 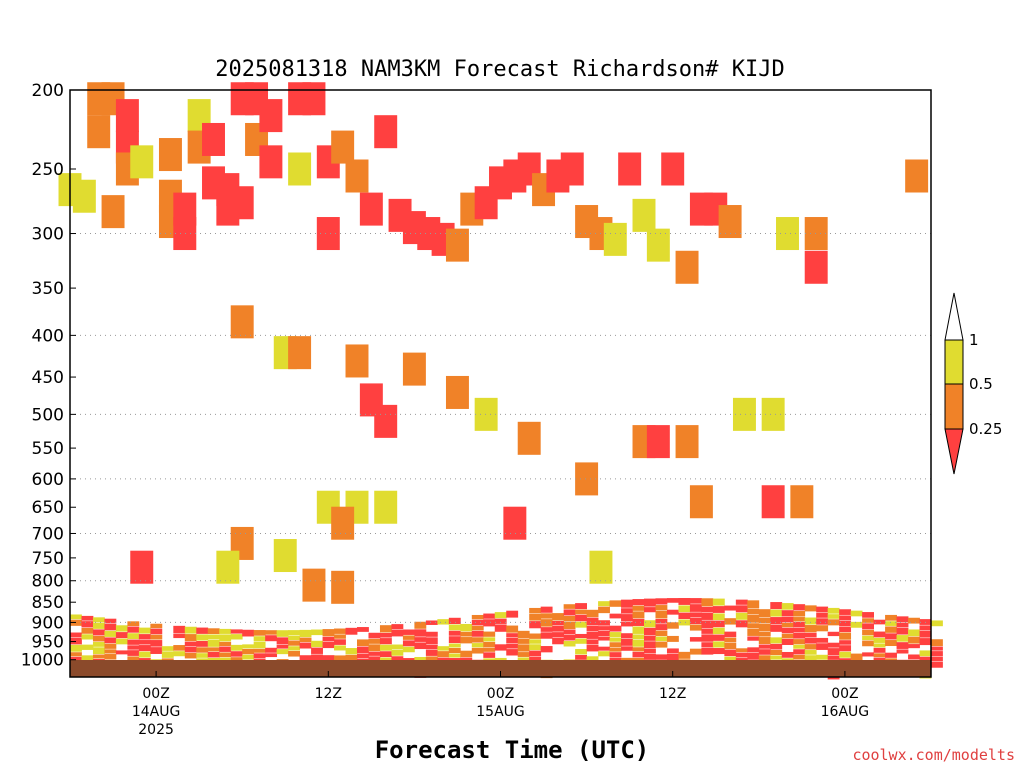 I want to click on y-tick-label: 550, so click(x=48, y=449).